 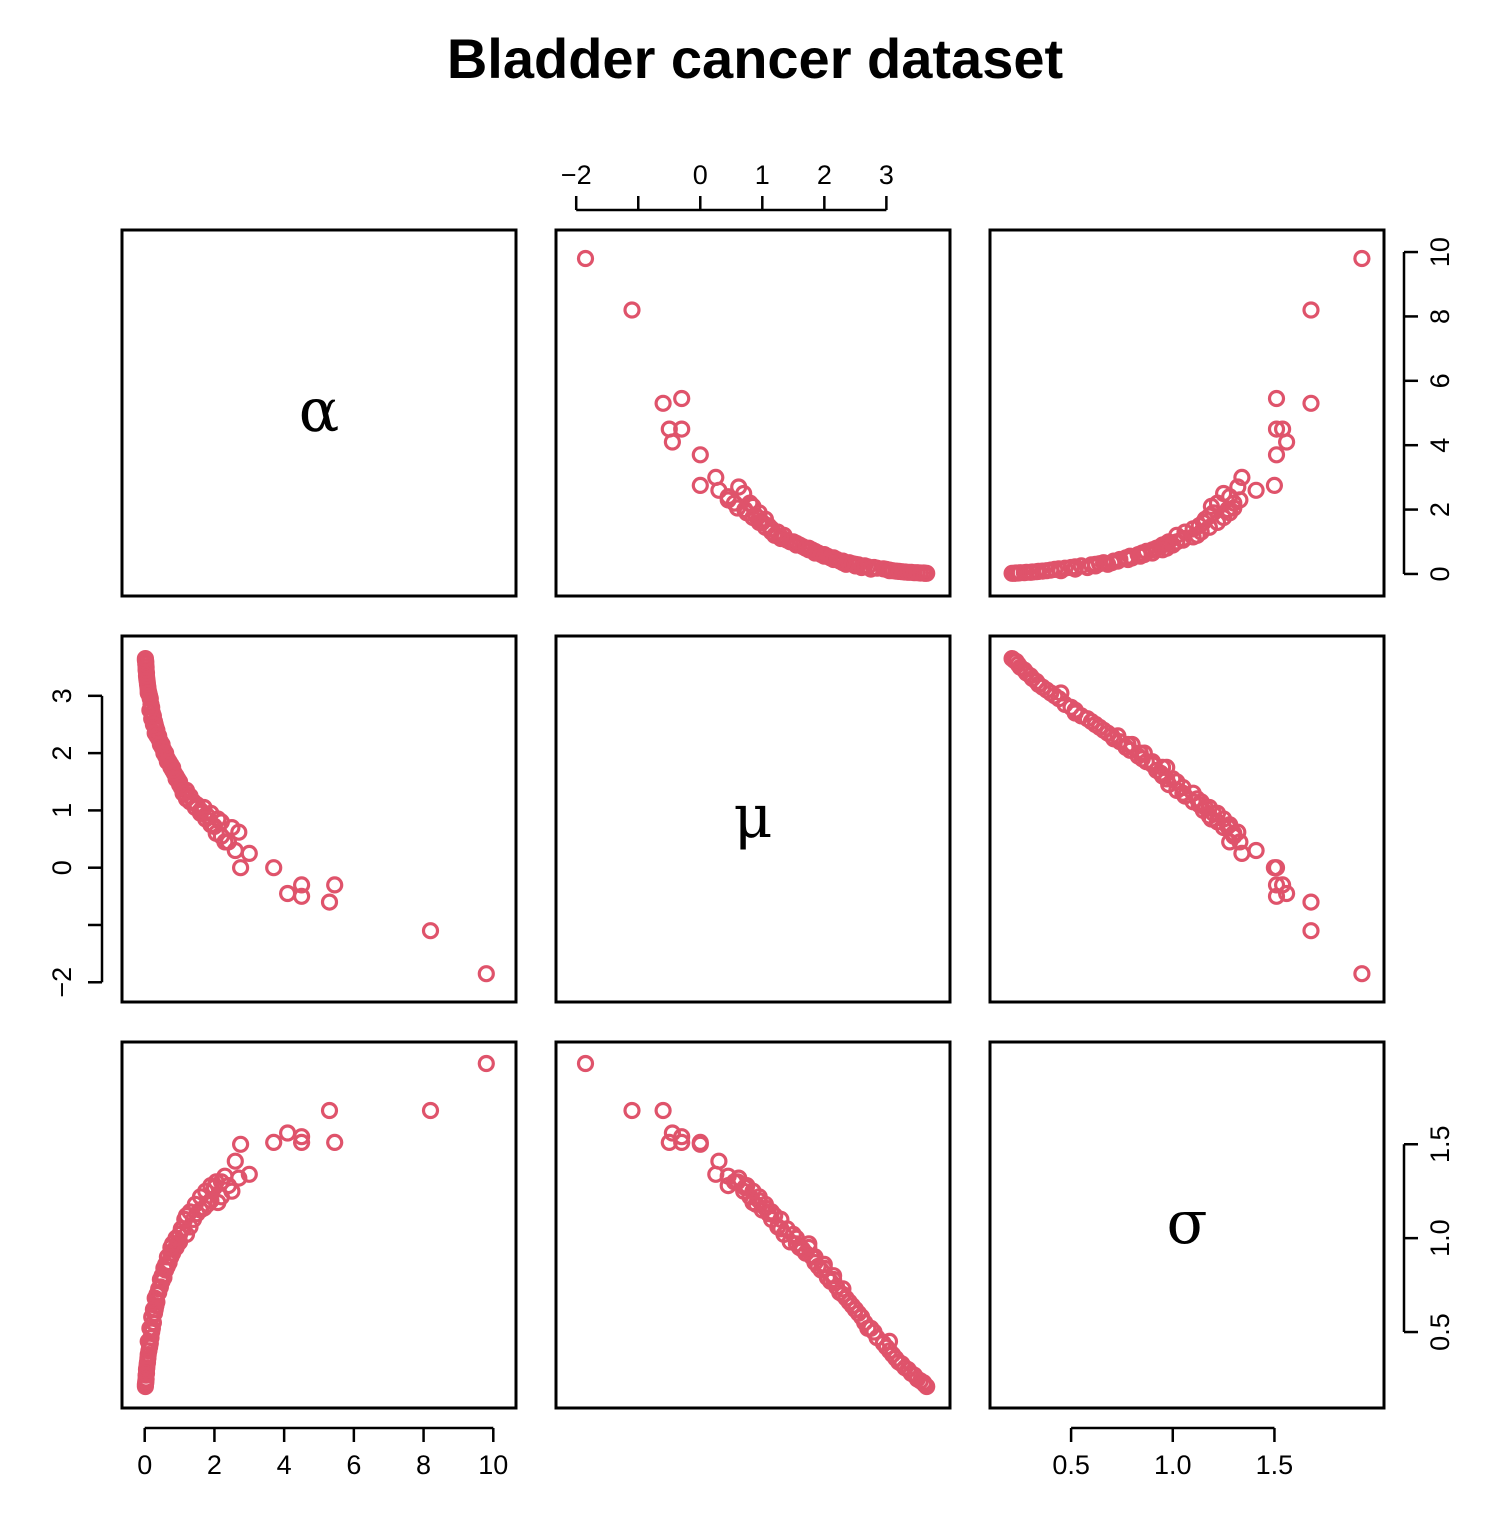 What do you see at coordinates (1440, 445) in the screenshot?
I see `tick-label: 4` at bounding box center [1440, 445].